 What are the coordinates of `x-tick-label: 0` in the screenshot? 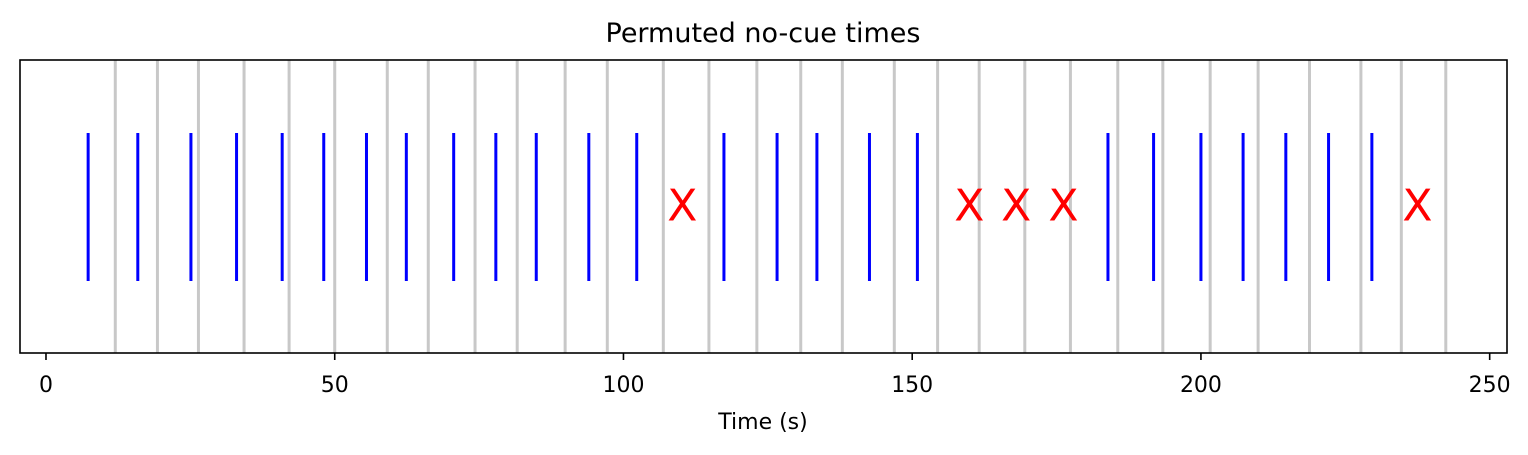 It's located at (46, 385).